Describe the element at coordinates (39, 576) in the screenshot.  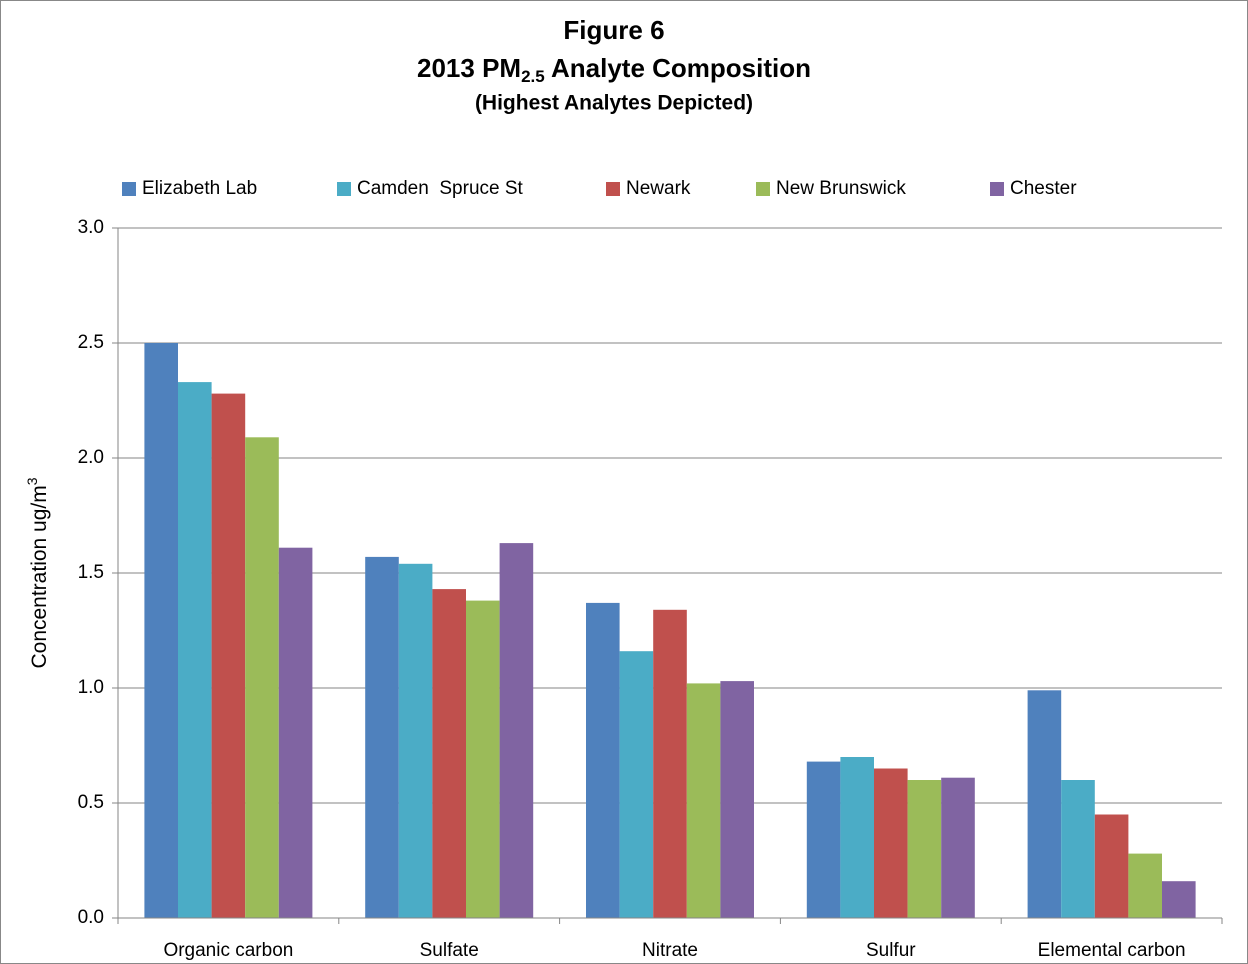
I see `y-label-part: Concentration ug/m` at that location.